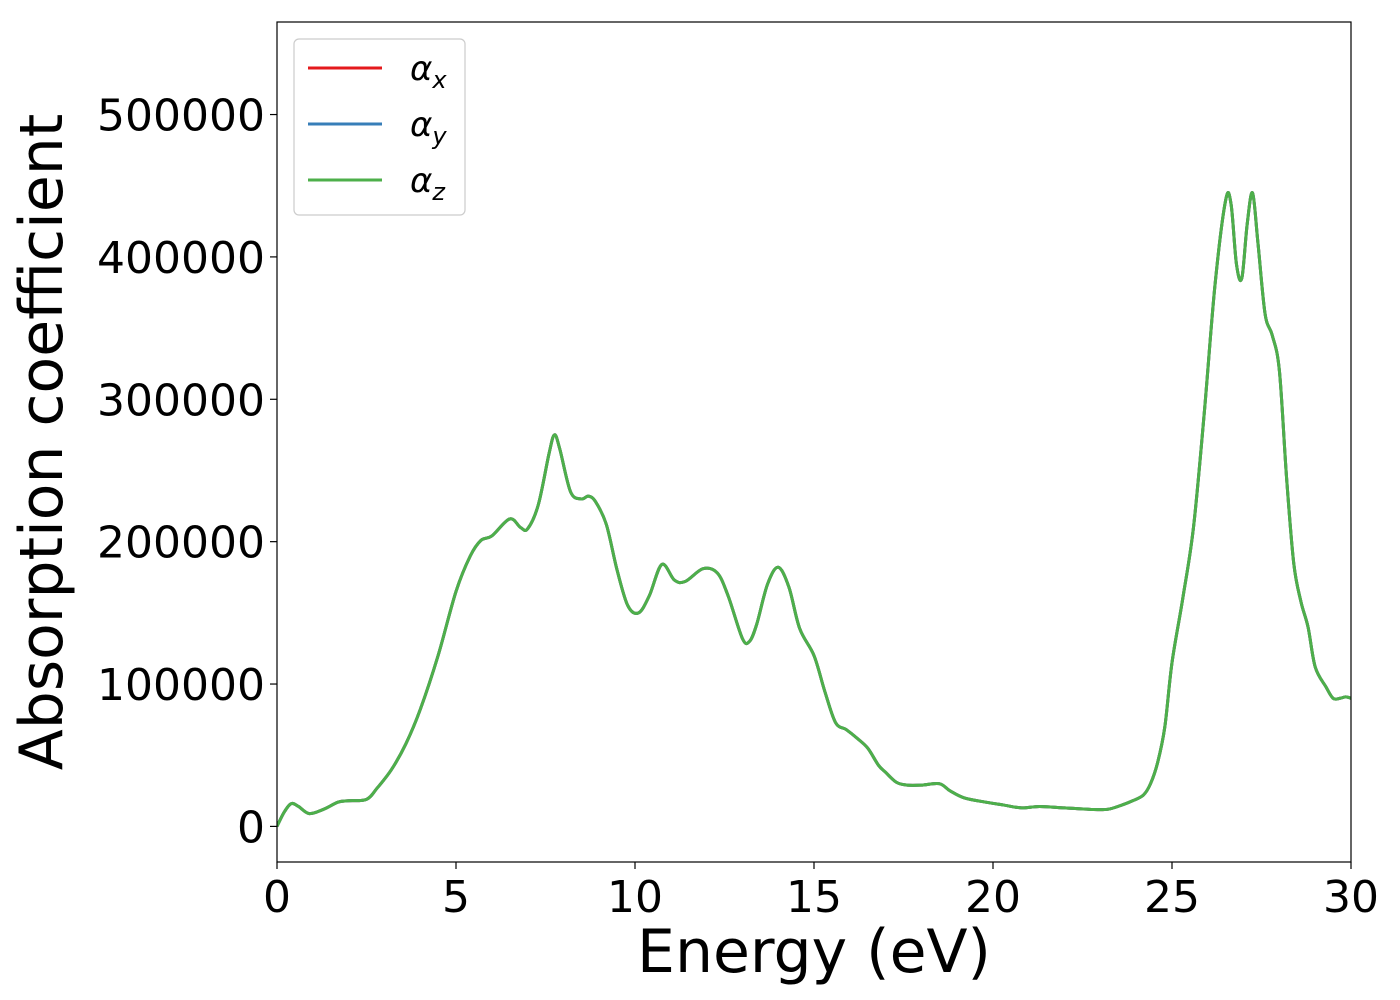 The width and height of the screenshot is (1400, 1000). Describe the element at coordinates (814, 952) in the screenshot. I see `x-axis-label: Energy (eV)` at that location.